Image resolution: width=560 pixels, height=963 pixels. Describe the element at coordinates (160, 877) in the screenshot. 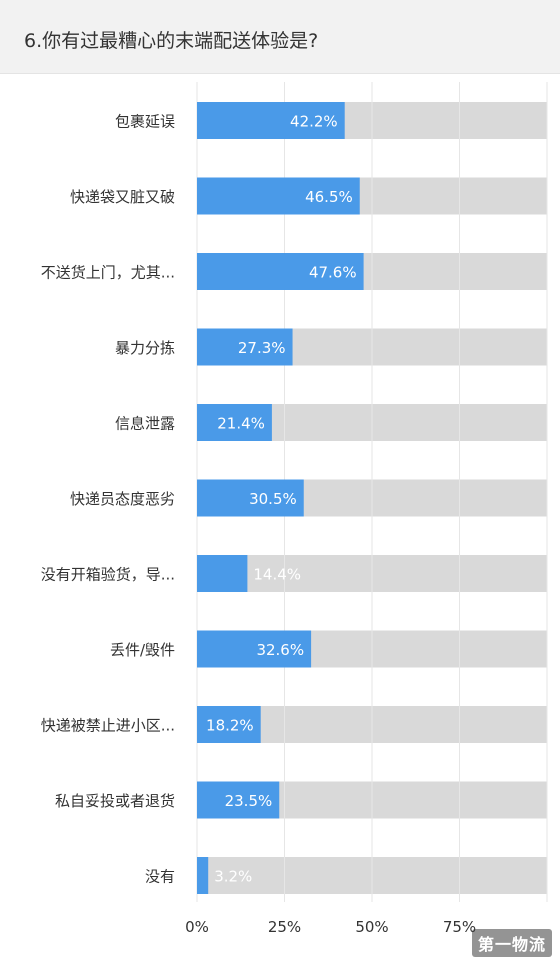

I see `category-label: 没有` at that location.